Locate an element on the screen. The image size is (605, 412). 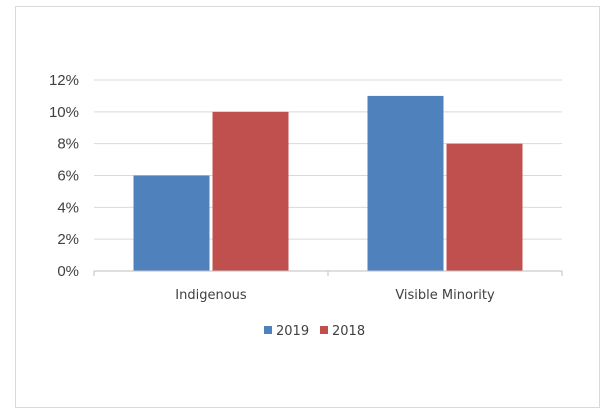
x-axis-category-labels: Indigenous Visible Minority is located at coordinates (335, 295).